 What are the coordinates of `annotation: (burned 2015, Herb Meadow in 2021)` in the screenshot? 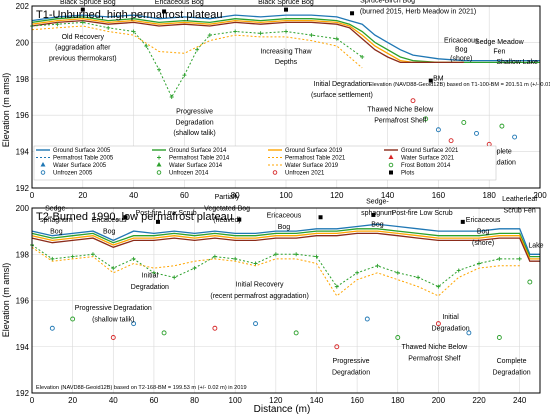 It's located at (418, 11).